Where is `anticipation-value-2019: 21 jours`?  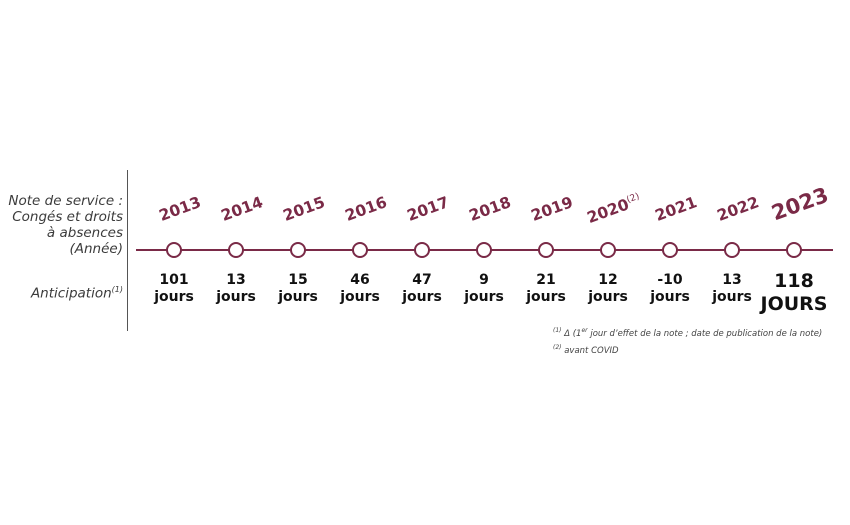 anticipation-value-2019: 21 jours is located at coordinates (546, 289).